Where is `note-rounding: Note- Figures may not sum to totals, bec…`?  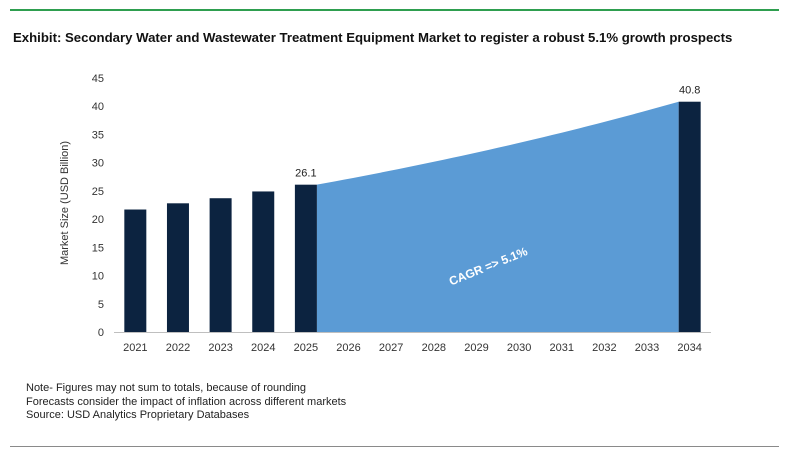 note-rounding: Note- Figures may not sum to totals, bec… is located at coordinates (166, 388).